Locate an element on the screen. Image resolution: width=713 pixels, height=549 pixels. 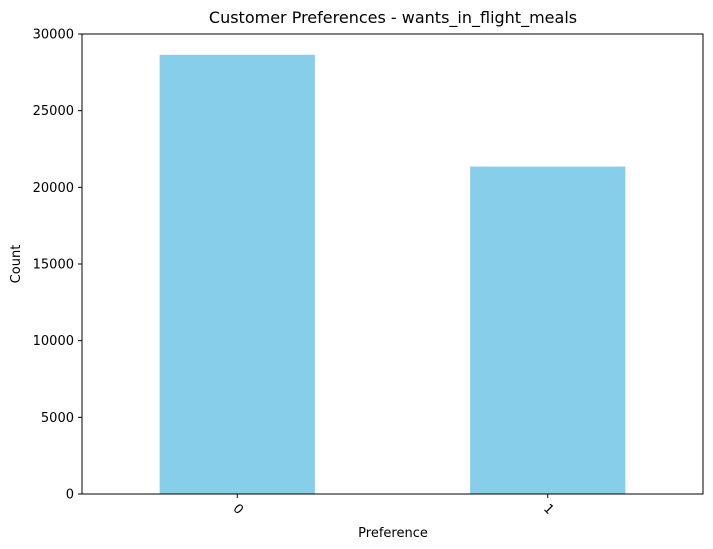
y-axis: 0 5000 10000 15000 20000 25000 30000 is located at coordinates (57, 265).